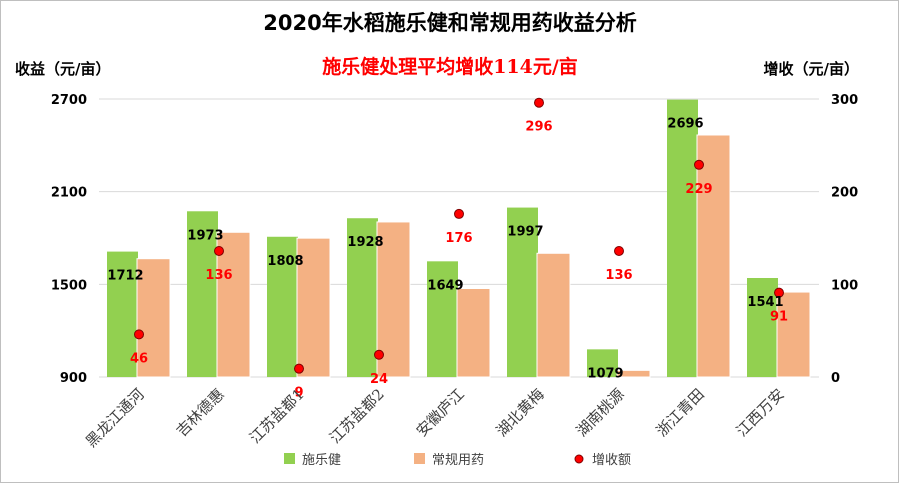  What do you see at coordinates (115, 418) in the screenshot?
I see `x-category-label: 黑龙江通河` at bounding box center [115, 418].